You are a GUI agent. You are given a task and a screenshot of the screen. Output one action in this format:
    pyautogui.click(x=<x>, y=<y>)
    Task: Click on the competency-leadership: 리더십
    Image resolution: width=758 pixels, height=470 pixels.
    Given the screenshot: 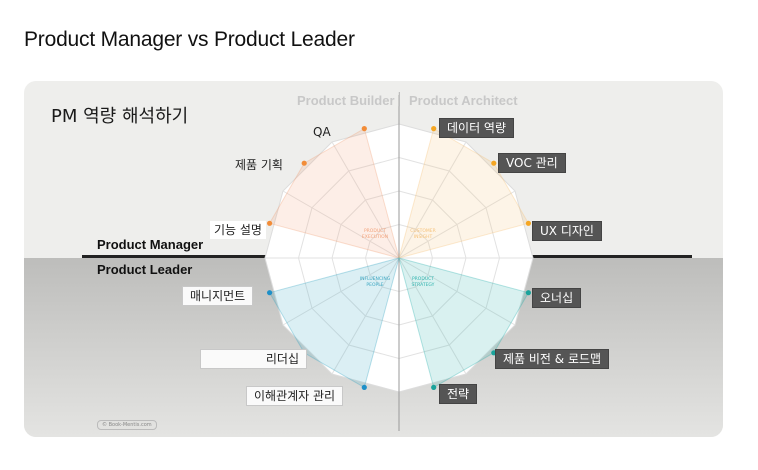 What is the action you would take?
    pyautogui.click(x=253, y=359)
    